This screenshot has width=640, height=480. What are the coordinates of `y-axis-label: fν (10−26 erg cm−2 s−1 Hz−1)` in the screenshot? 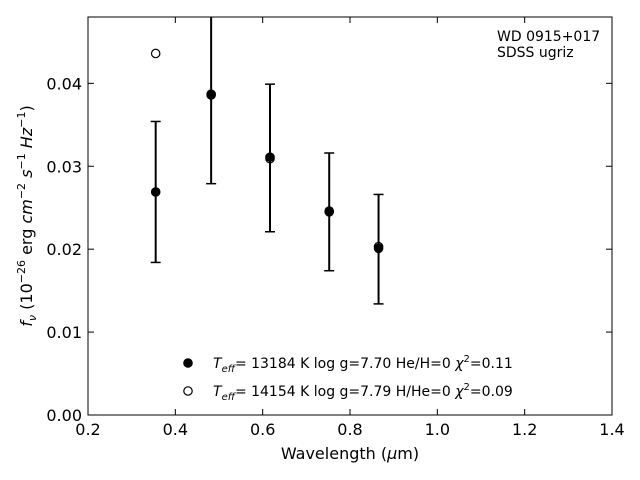 It's located at (27, 215).